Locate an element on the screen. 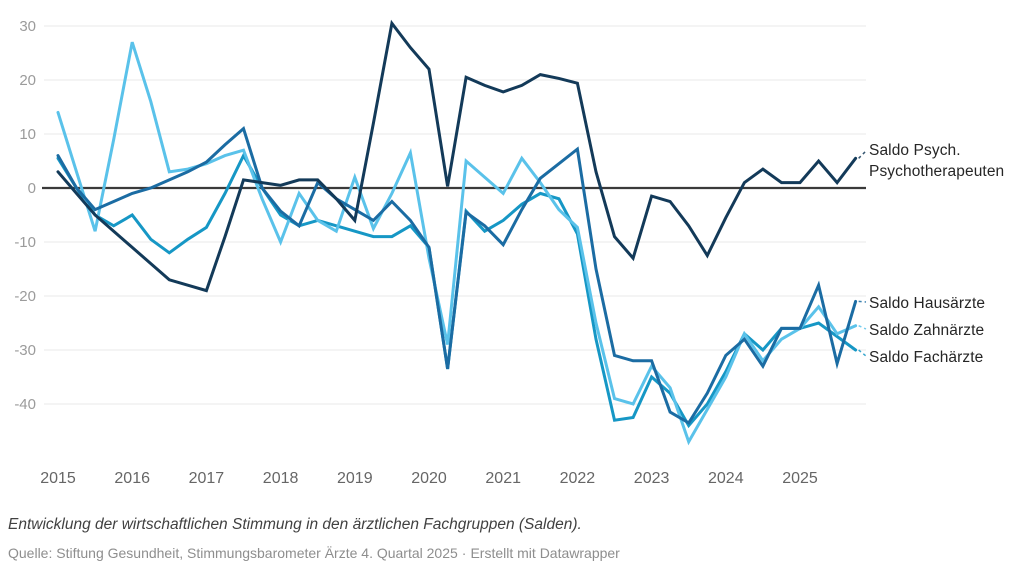  legend-label-psych-psychotherapeuten: Saldo Psych. Psychotherapeuten is located at coordinates (936, 161).